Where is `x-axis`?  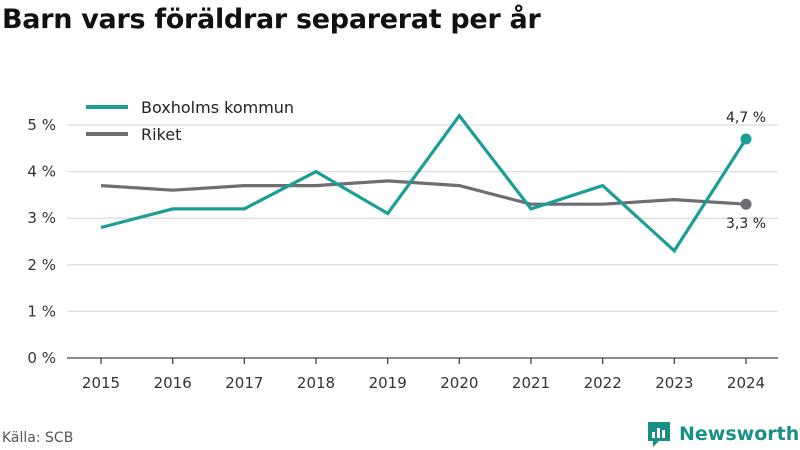
x-axis is located at coordinates (422, 360).